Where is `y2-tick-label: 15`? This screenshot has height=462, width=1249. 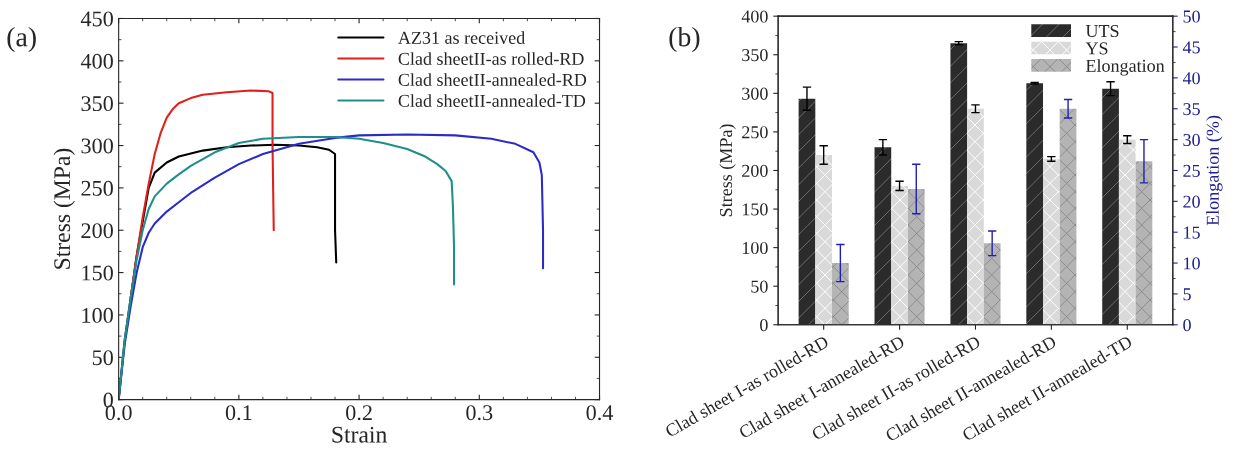
y2-tick-label: 15 is located at coordinates (1192, 232).